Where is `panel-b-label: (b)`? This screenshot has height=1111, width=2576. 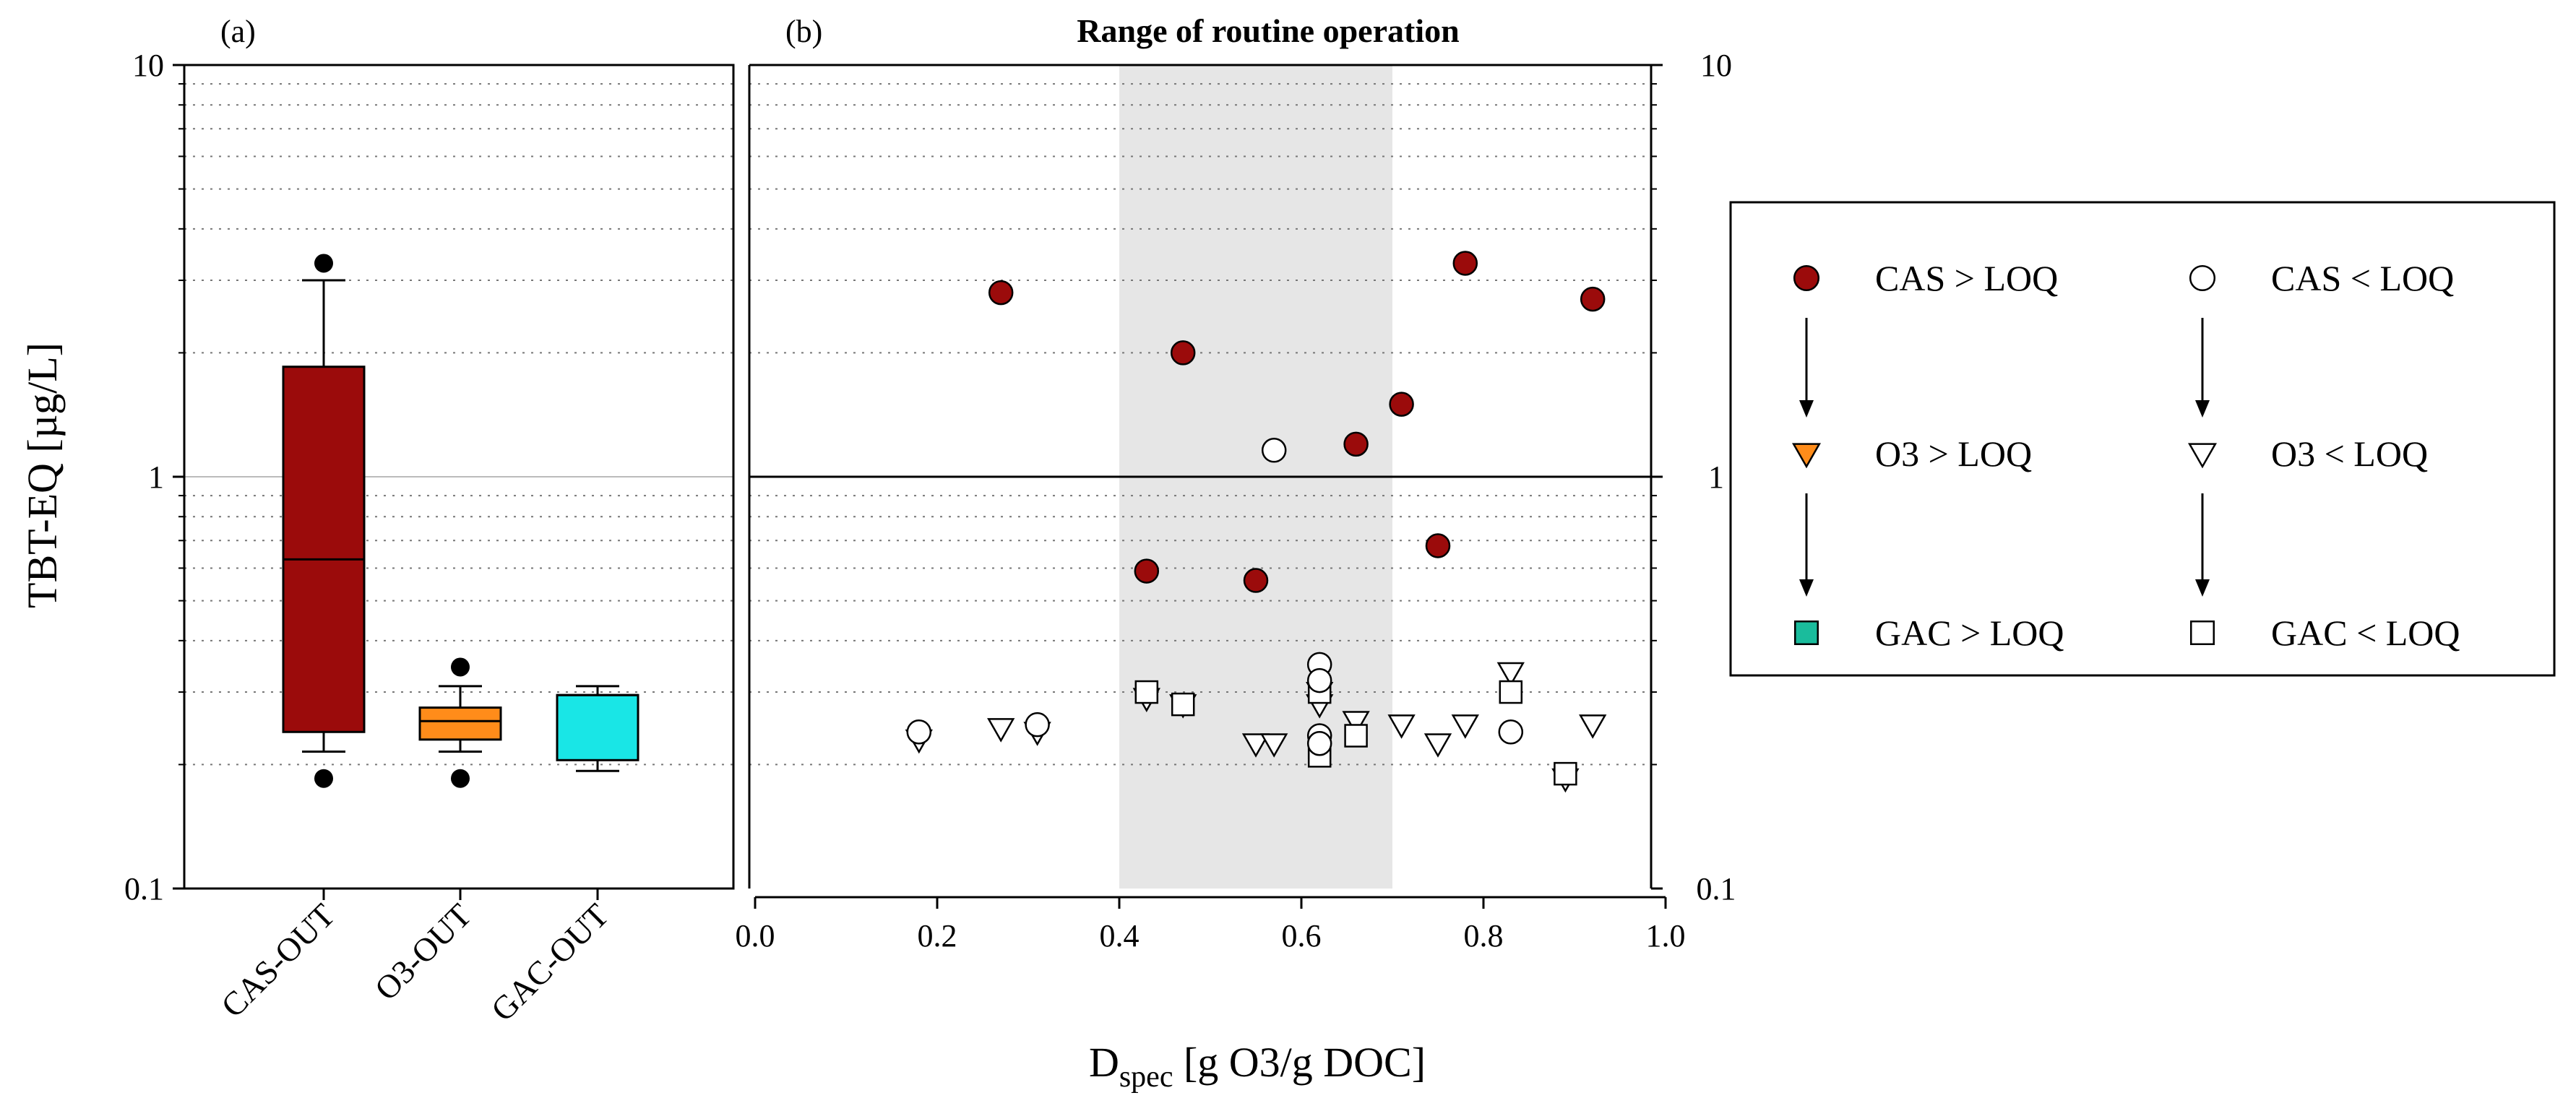
panel-b-label: (b) is located at coordinates (803, 32).